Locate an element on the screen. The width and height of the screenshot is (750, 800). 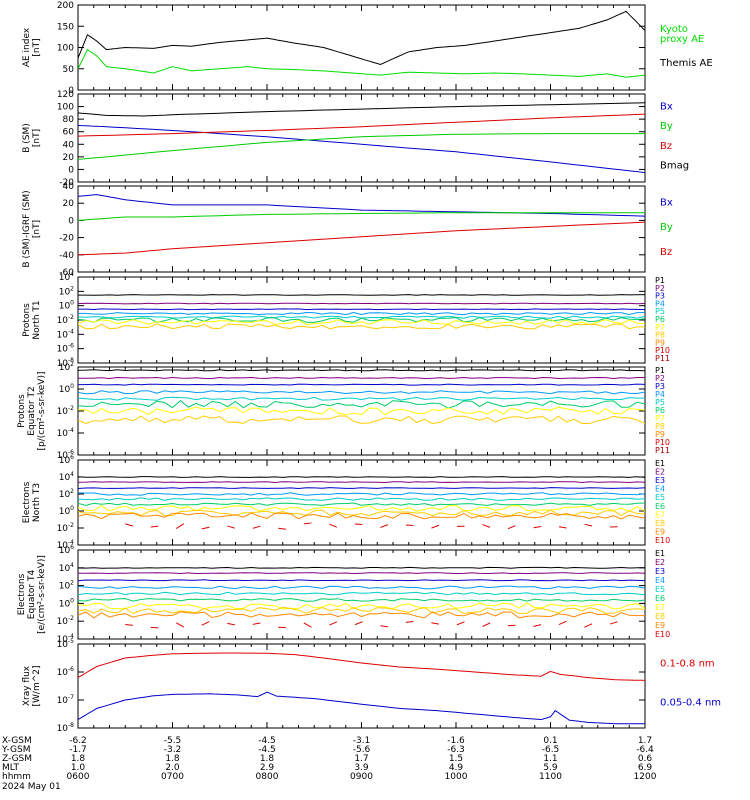
footer-value: -5.5 is located at coordinates (173, 741).